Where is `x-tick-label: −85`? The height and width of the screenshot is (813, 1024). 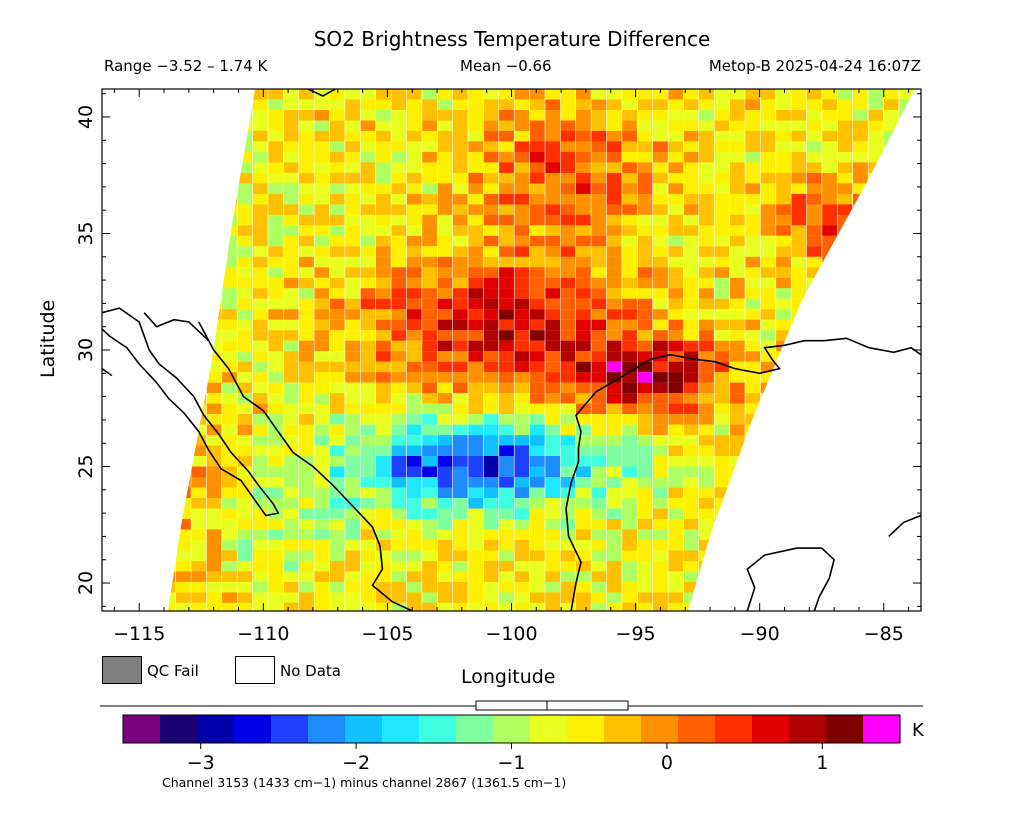
x-tick-label: −85 is located at coordinates (884, 634).